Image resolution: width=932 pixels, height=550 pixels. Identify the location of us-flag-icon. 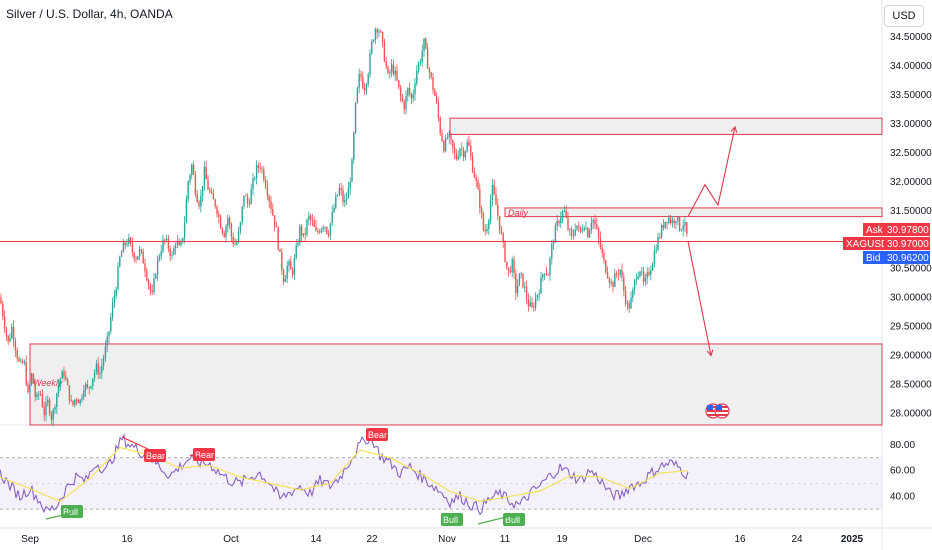
(717, 411).